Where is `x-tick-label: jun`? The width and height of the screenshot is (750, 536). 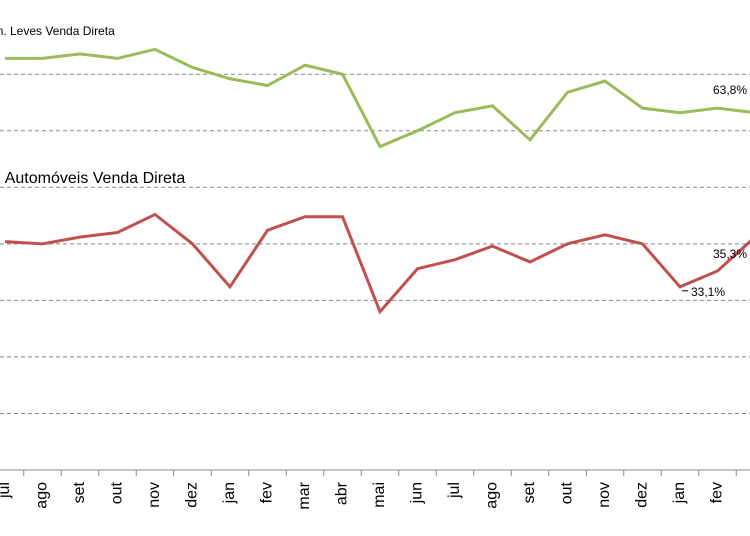 x-tick-label: jun is located at coordinates (417, 493).